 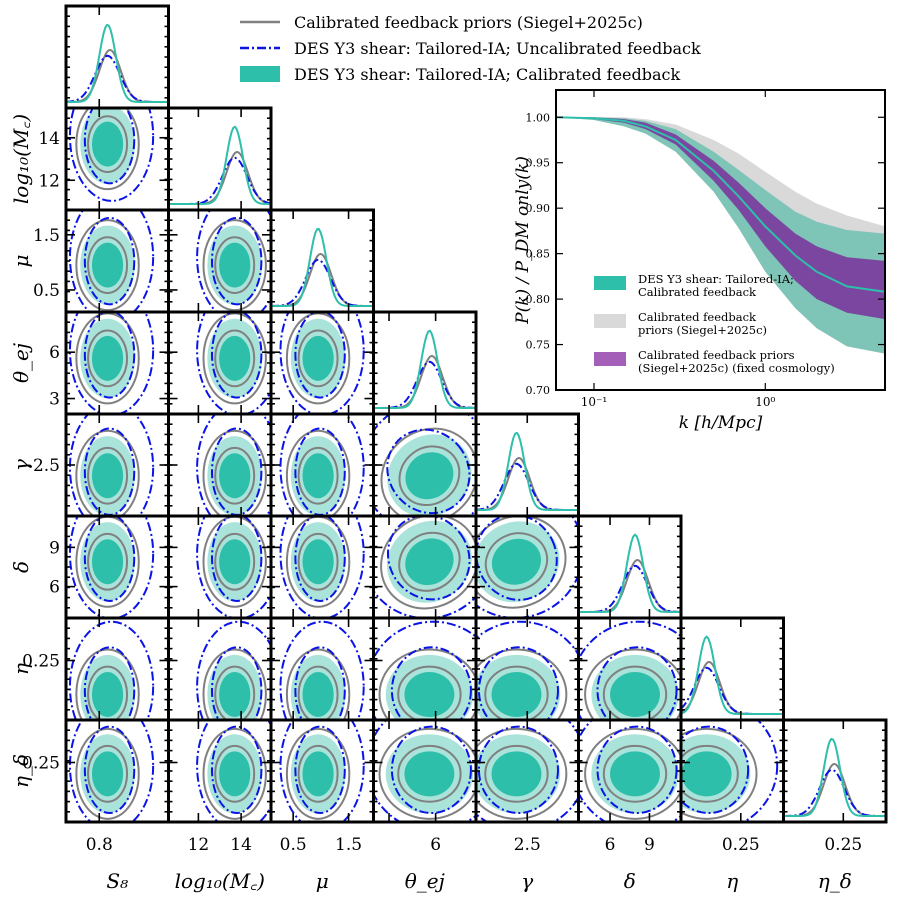 What do you see at coordinates (21, 261) in the screenshot?
I see `y-axis-label-mu: μ` at bounding box center [21, 261].